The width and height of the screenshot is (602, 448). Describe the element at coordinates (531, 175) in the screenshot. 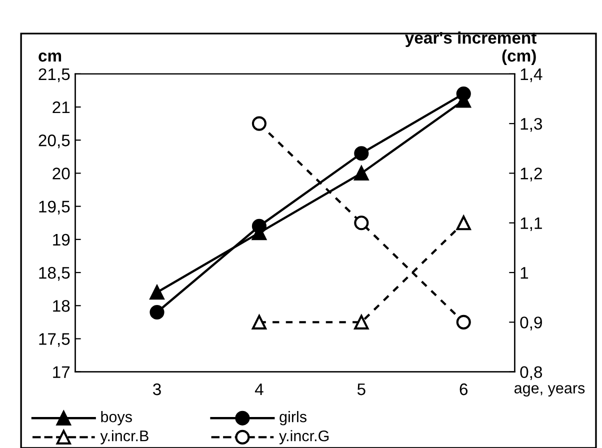

I see `y2-tick-label: 1,2` at that location.